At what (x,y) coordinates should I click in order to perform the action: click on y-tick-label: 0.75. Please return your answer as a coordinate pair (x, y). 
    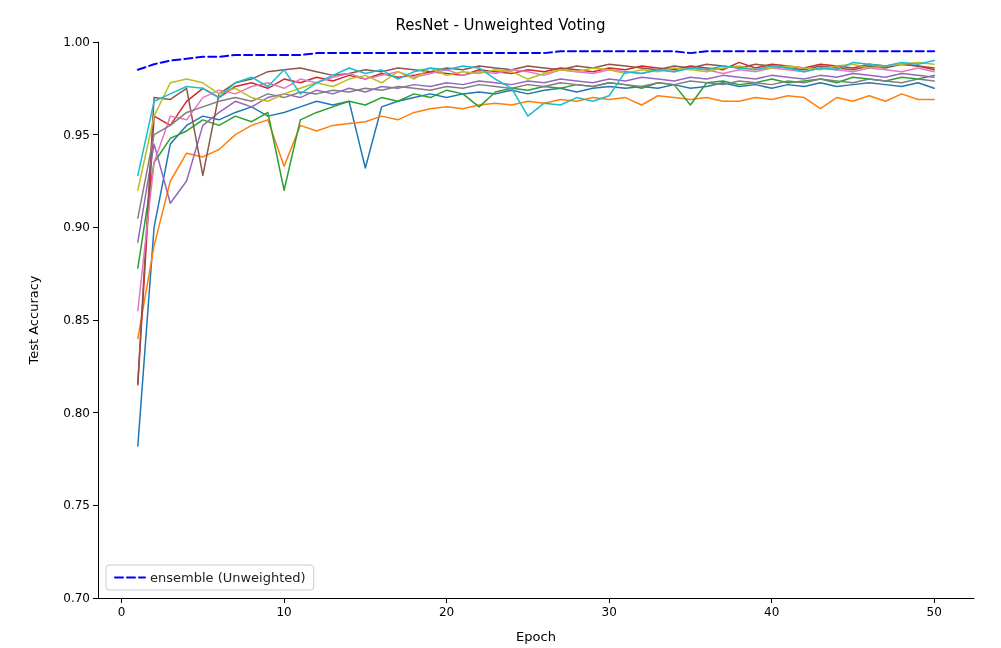
    Looking at the image, I should click on (76, 505).